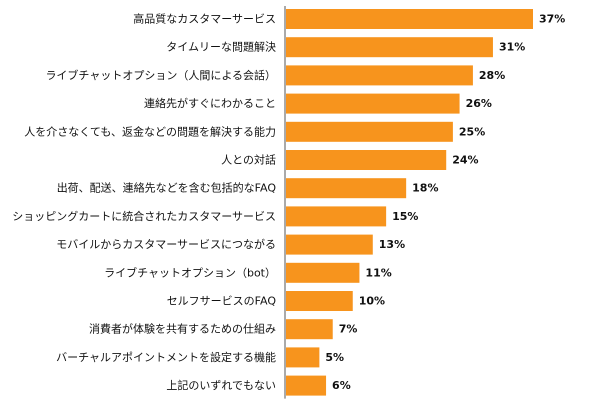 Image resolution: width=600 pixels, height=411 pixels. Describe the element at coordinates (472, 131) in the screenshot. I see `value-label: 25%` at that location.